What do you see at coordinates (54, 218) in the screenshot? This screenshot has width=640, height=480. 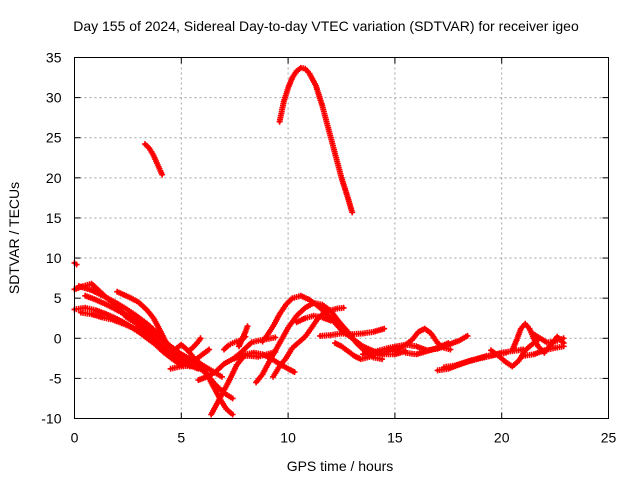 I see `y-tick-label: 15` at bounding box center [54, 218].